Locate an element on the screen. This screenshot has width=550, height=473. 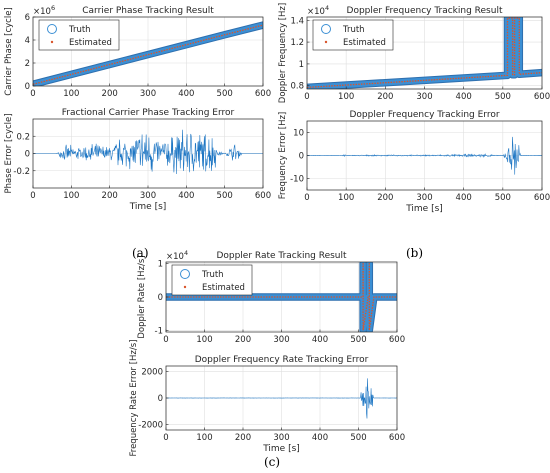
y-tick-label: 10 is located at coordinates (298, 134).